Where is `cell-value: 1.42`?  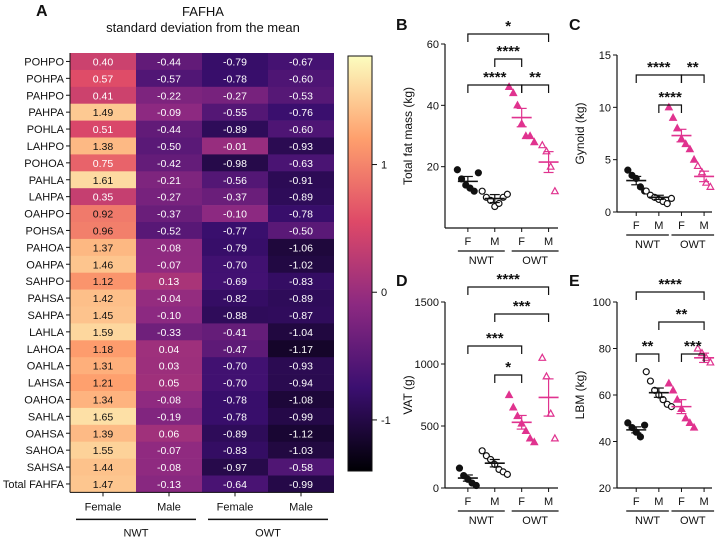 cell-value: 1.42 is located at coordinates (103, 299).